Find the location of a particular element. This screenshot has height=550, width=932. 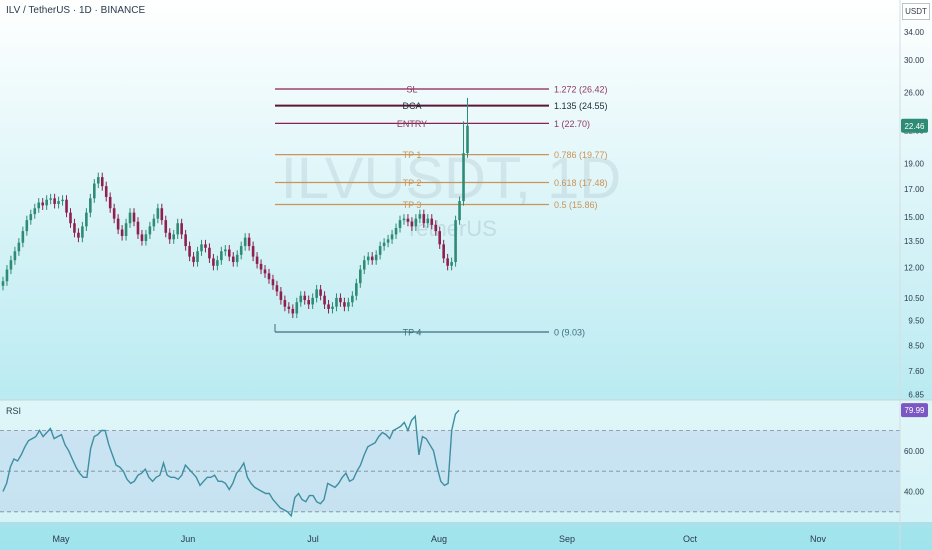

time-tick-label: Oct is located at coordinates (690, 539).